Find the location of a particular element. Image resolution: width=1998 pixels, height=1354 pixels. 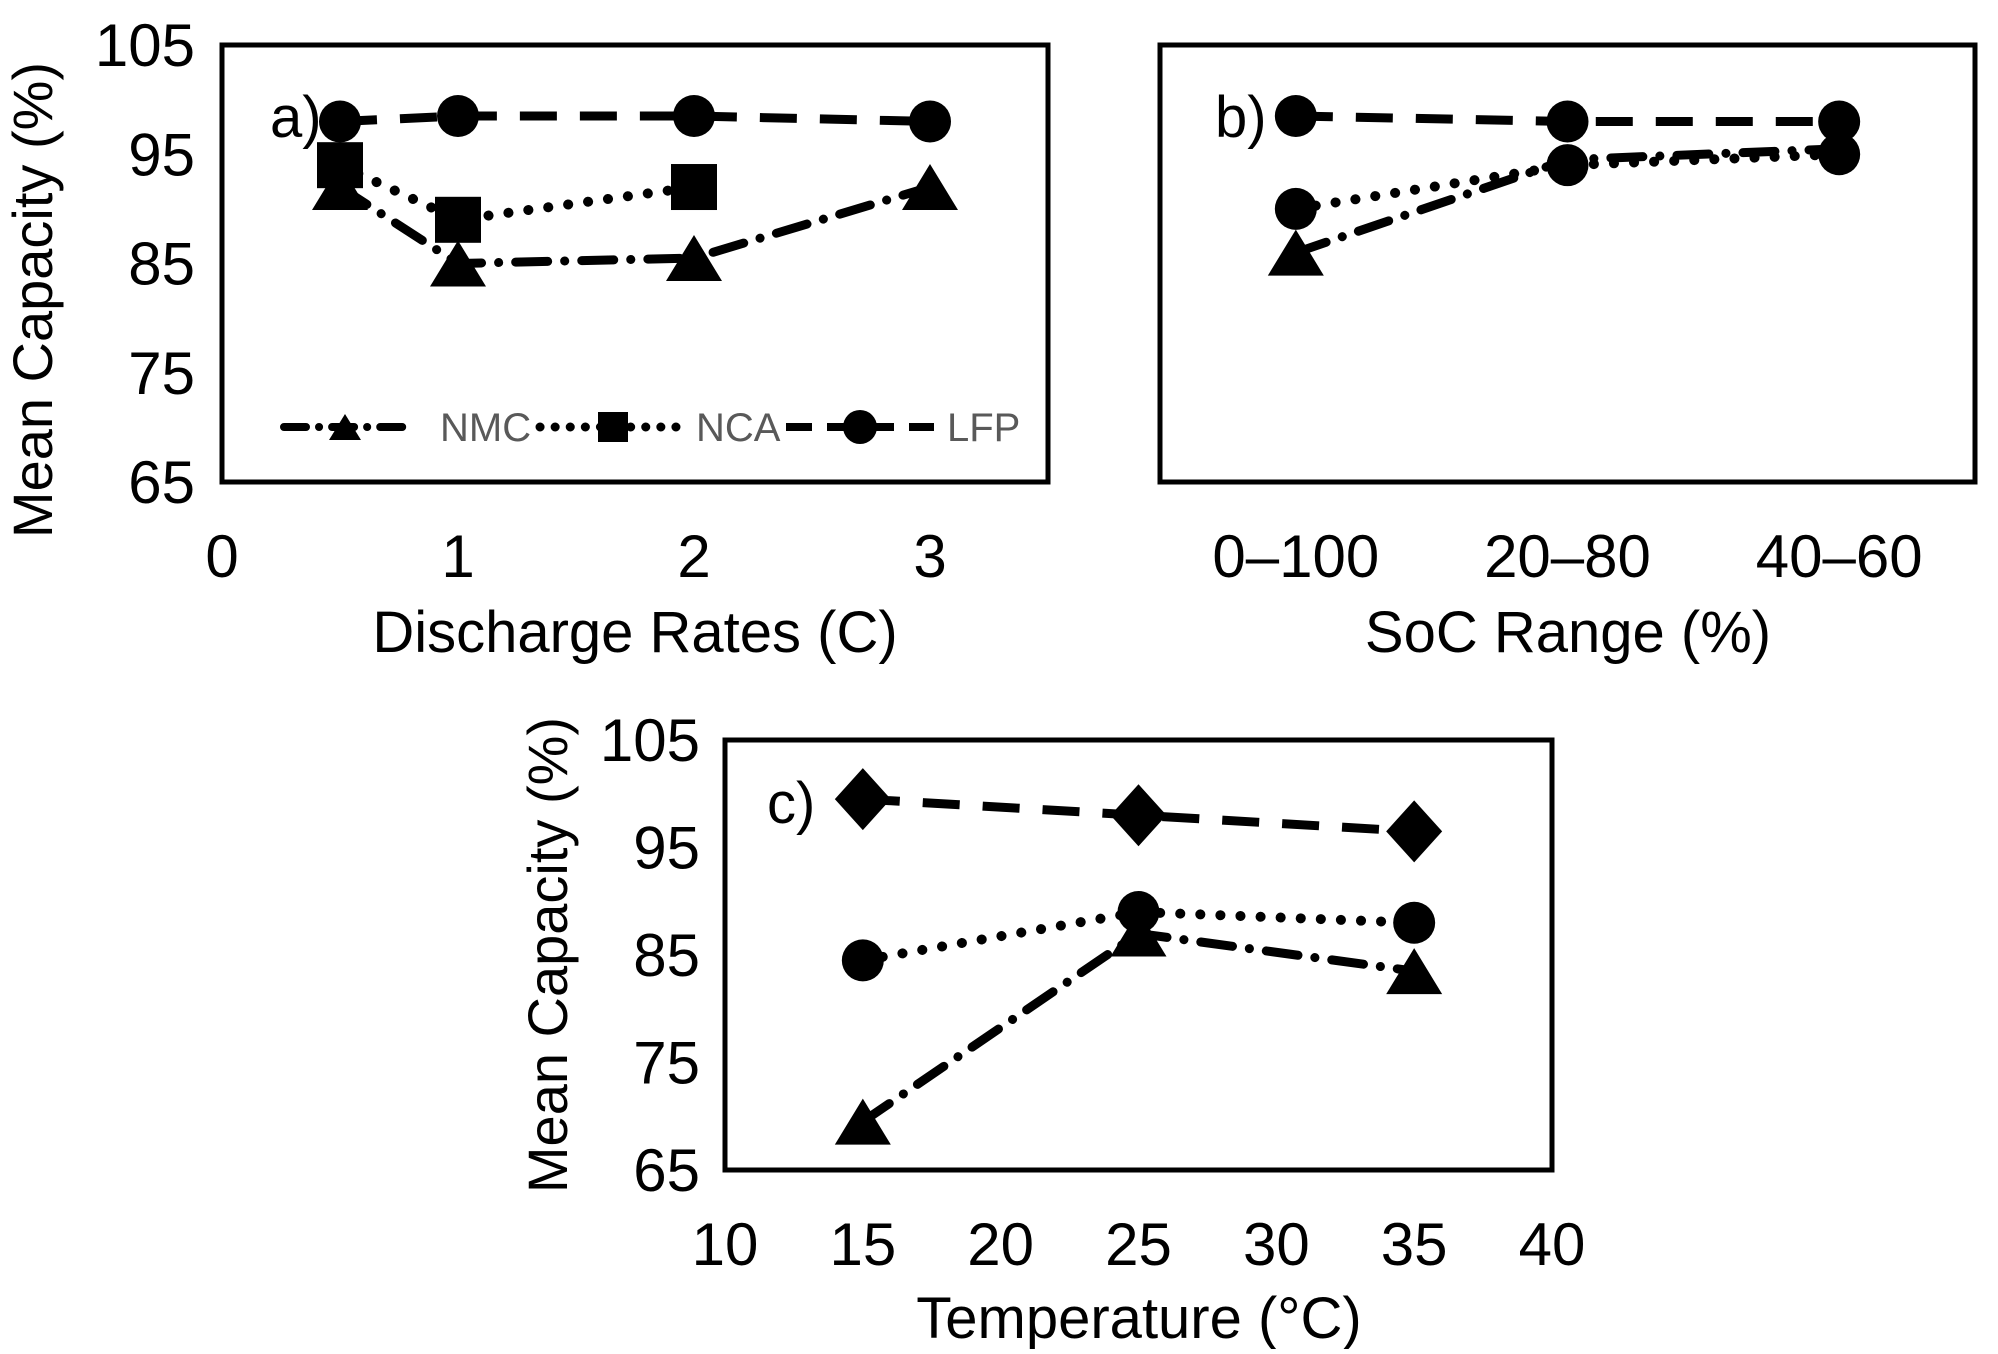

legend-label-nca: NCA is located at coordinates (738, 428).